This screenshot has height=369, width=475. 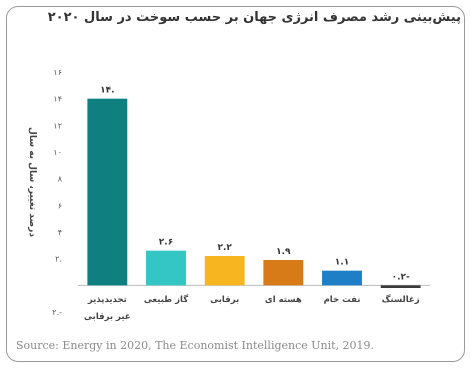 I want to click on value-label: ۲.۶, so click(x=166, y=243).